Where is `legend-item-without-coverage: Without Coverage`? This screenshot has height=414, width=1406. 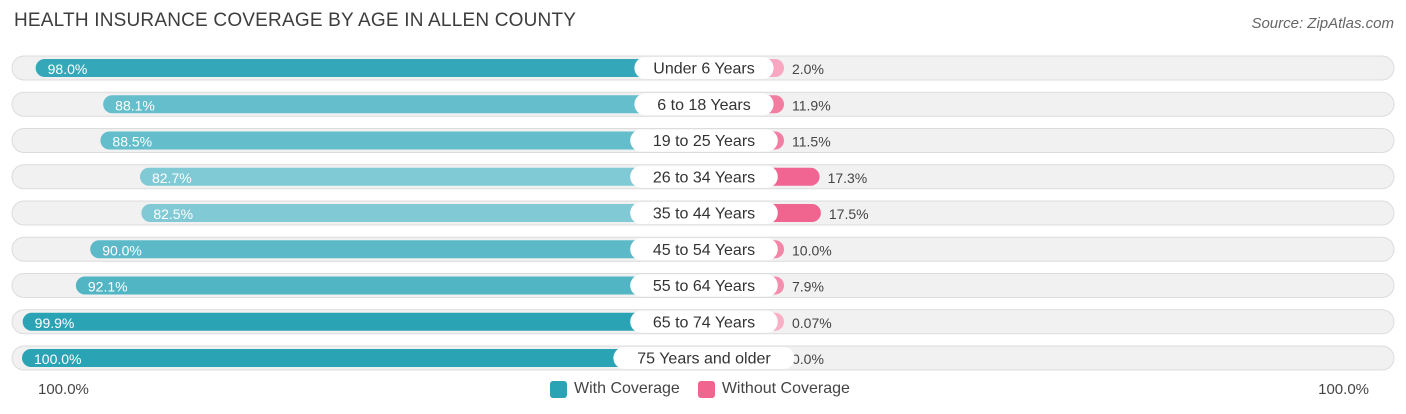
legend-item-without-coverage: Without Coverage is located at coordinates (773, 389).